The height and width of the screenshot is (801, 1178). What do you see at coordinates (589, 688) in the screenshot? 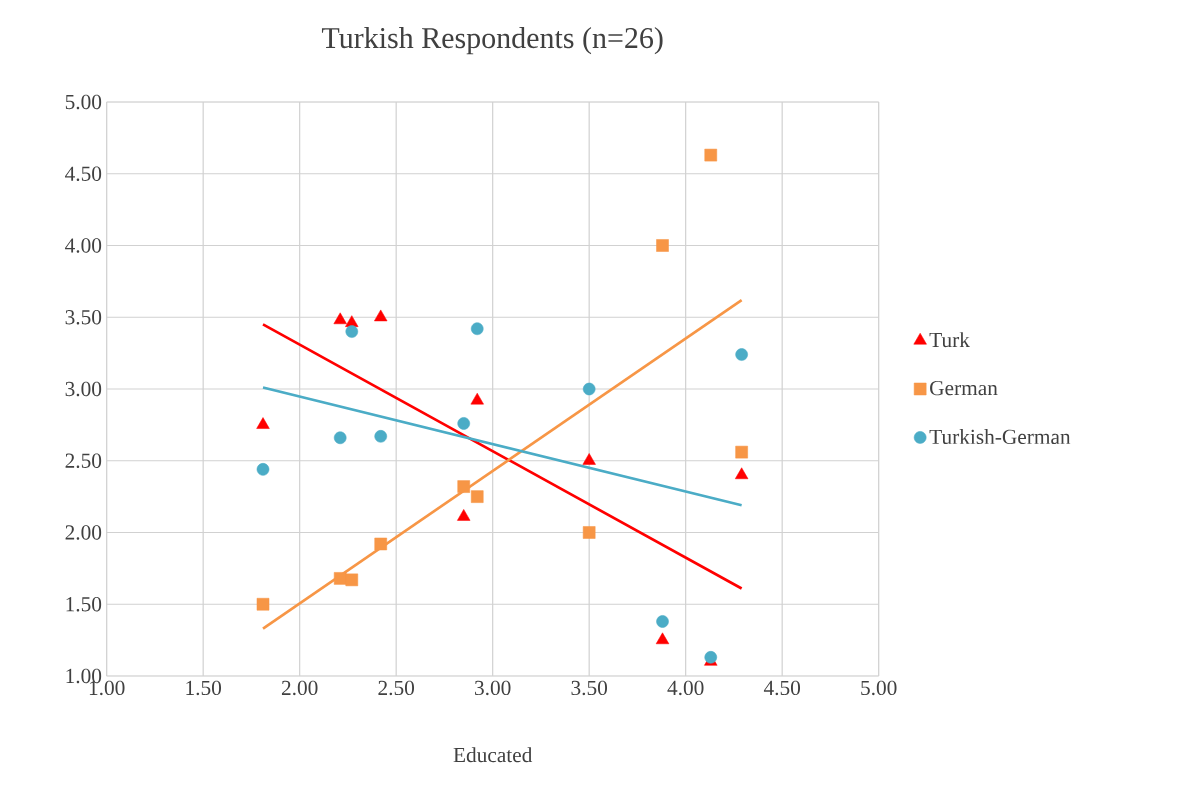
I see `x-tick-label: 3.50` at bounding box center [589, 688].